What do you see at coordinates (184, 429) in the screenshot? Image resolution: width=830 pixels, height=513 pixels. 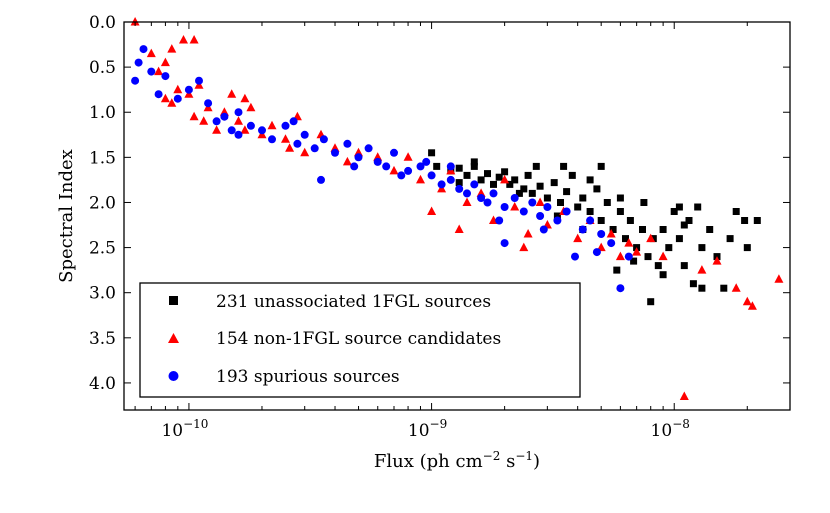 I see `x-tick-label: 10−10` at bounding box center [184, 429].